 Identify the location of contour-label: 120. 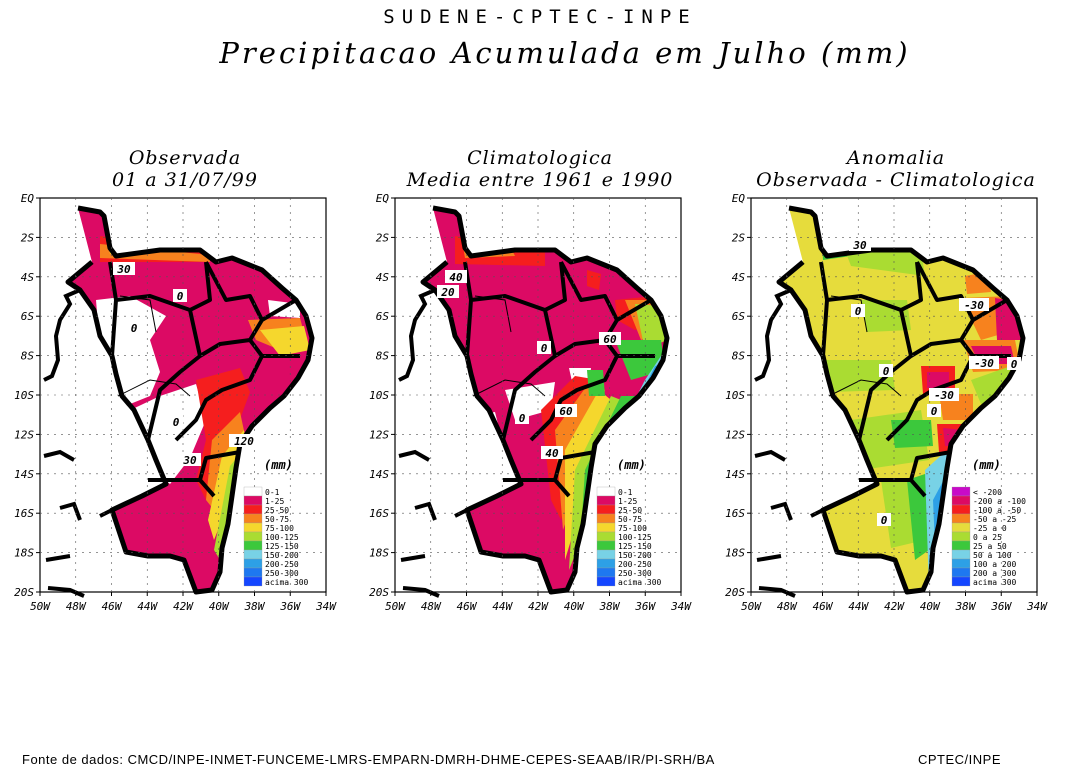
(244, 441).